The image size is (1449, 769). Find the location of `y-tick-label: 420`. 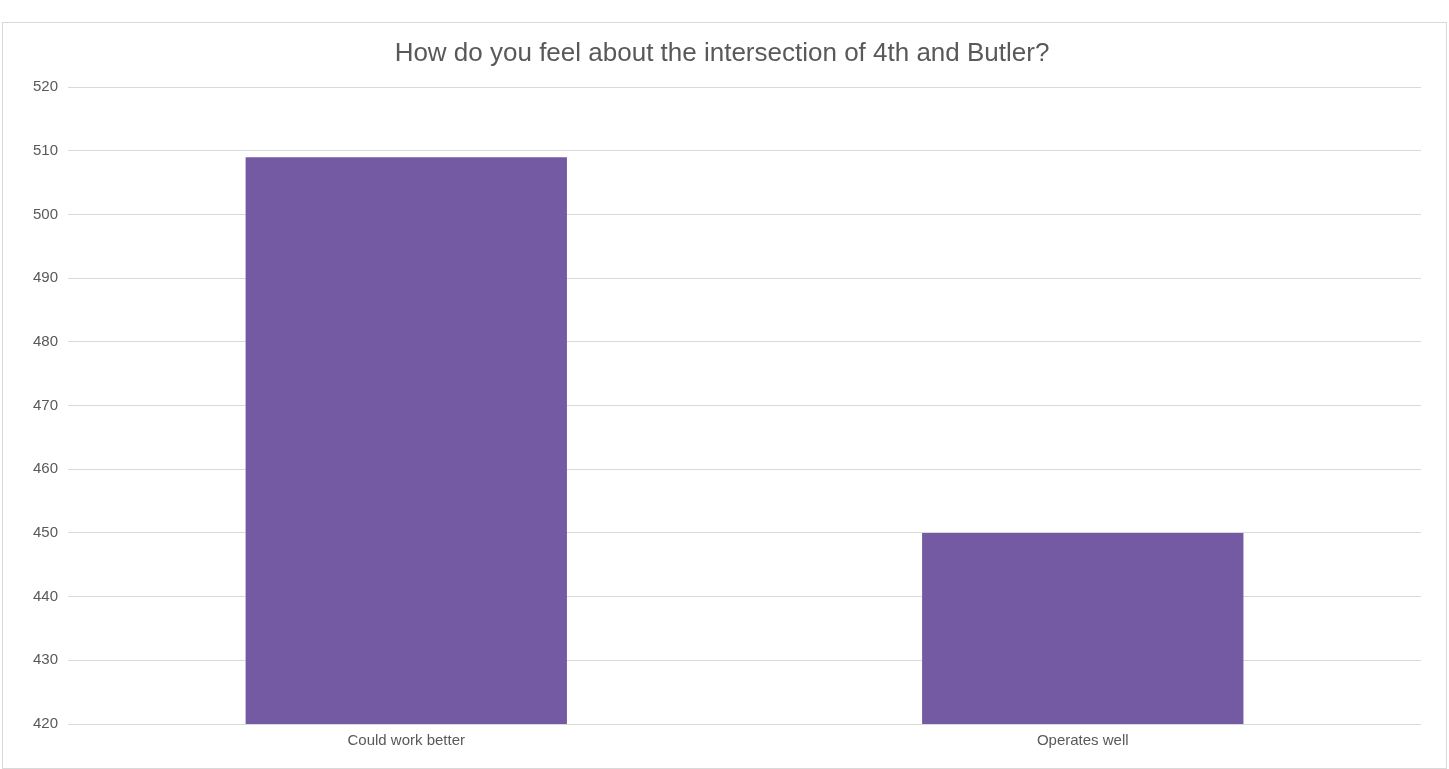

y-tick-label: 420 is located at coordinates (46, 723).